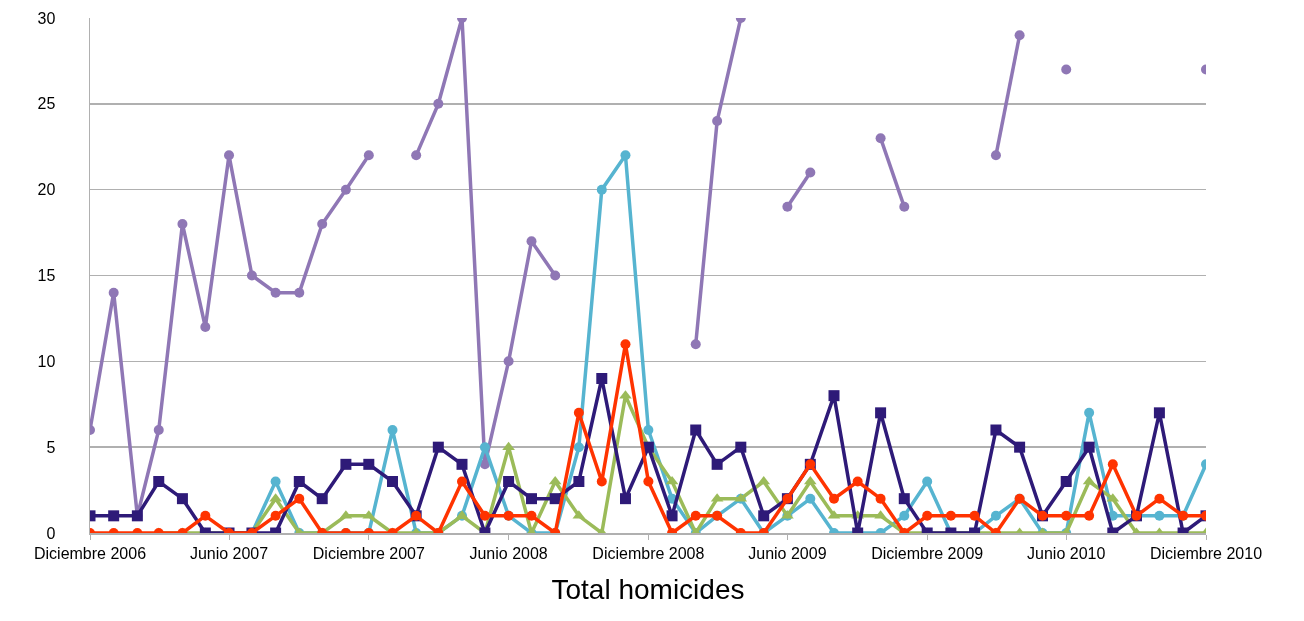  What do you see at coordinates (46, 361) in the screenshot?
I see `y-tick-label: 10` at bounding box center [46, 361].